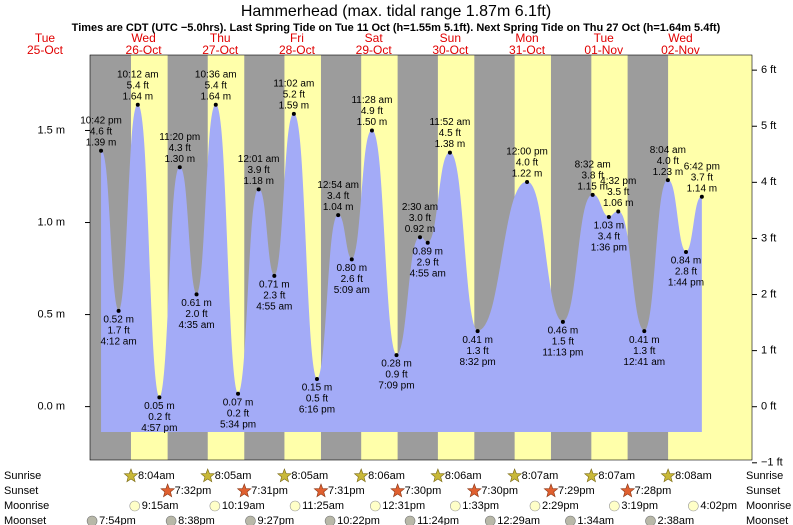 This screenshot has width=793, height=525. I want to click on feet-label: 1.5 ft, so click(563, 342).